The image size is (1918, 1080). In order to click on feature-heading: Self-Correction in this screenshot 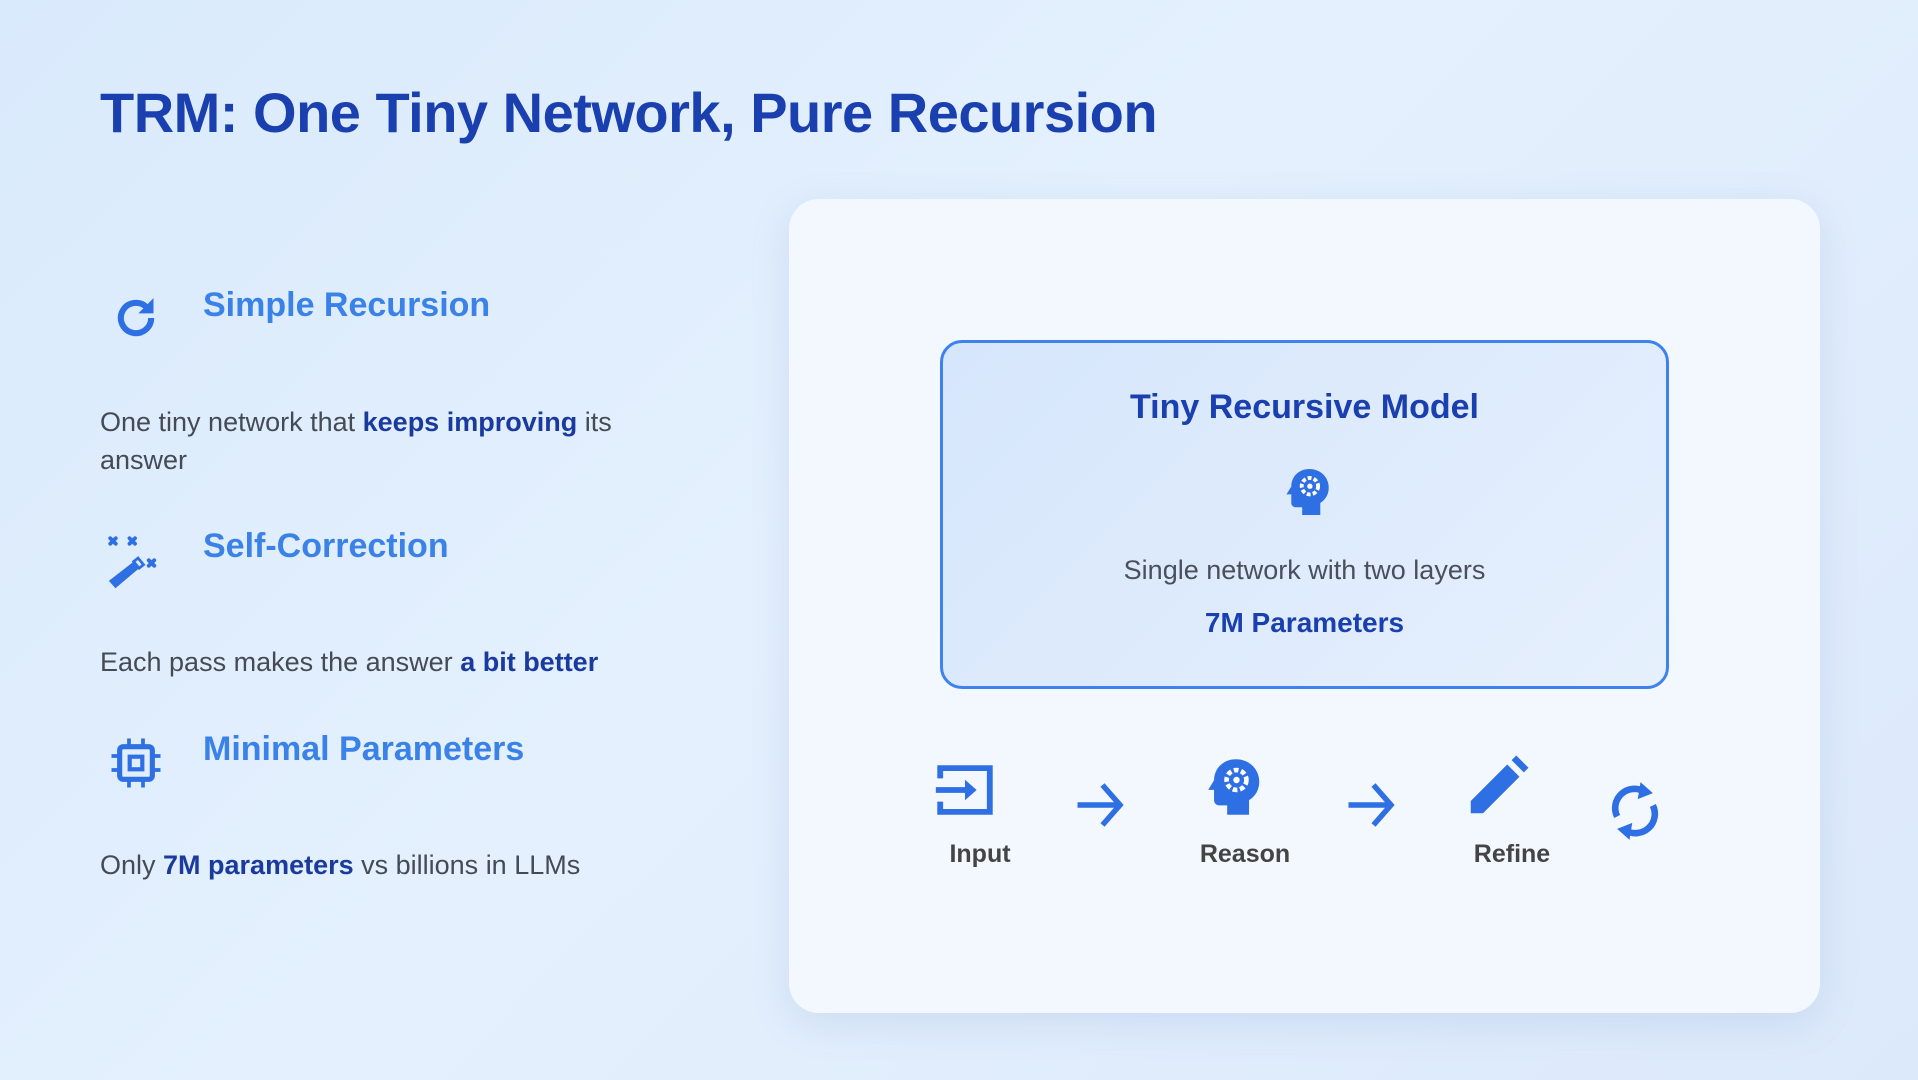, I will do `click(326, 546)`.